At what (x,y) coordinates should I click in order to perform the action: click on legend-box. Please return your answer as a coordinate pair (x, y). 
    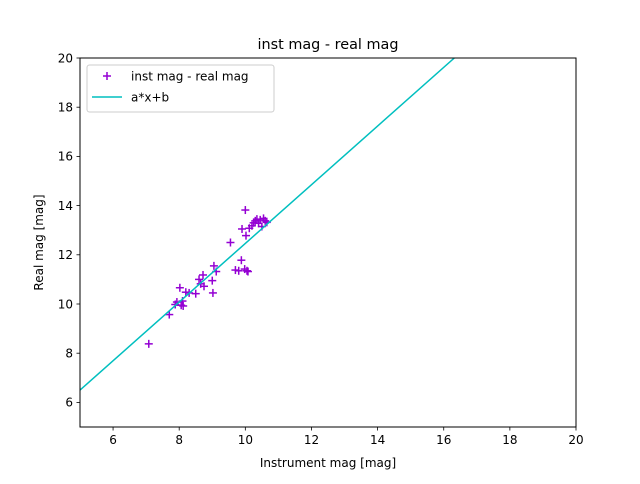
    Looking at the image, I should click on (180, 88).